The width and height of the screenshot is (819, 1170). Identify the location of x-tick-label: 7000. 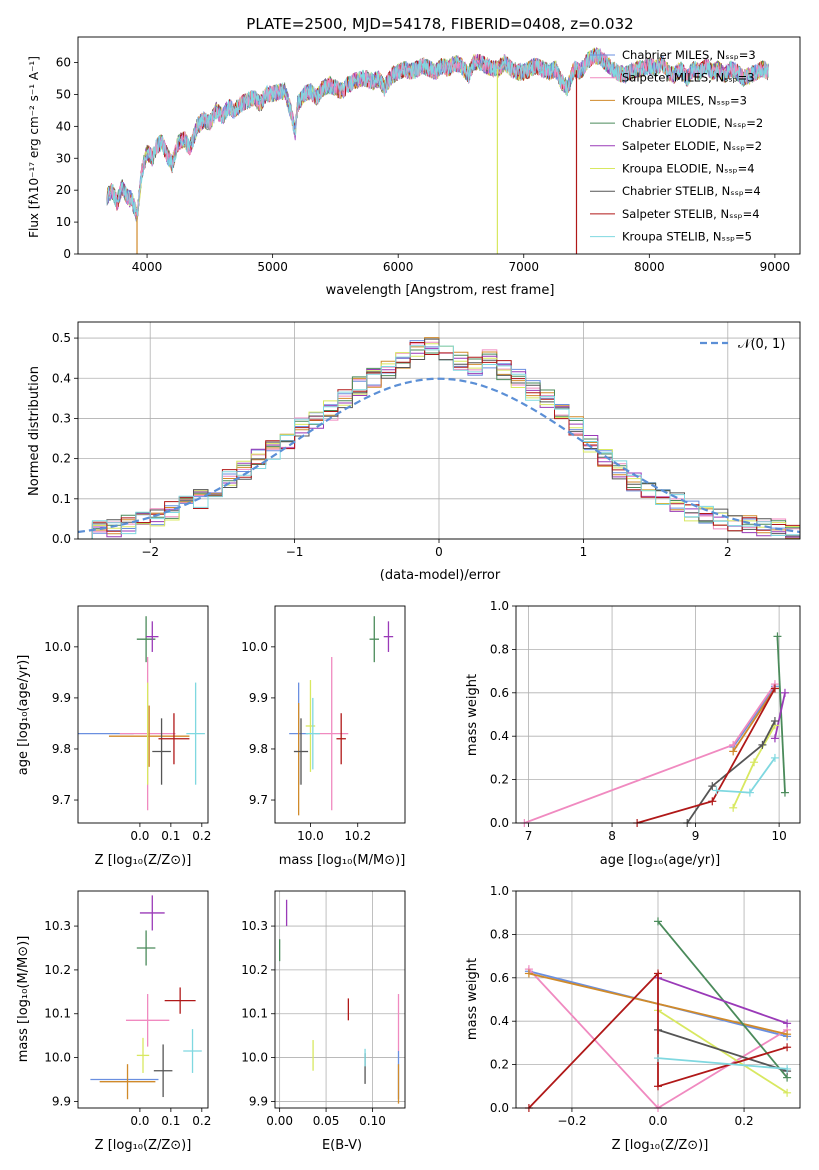
(523, 267).